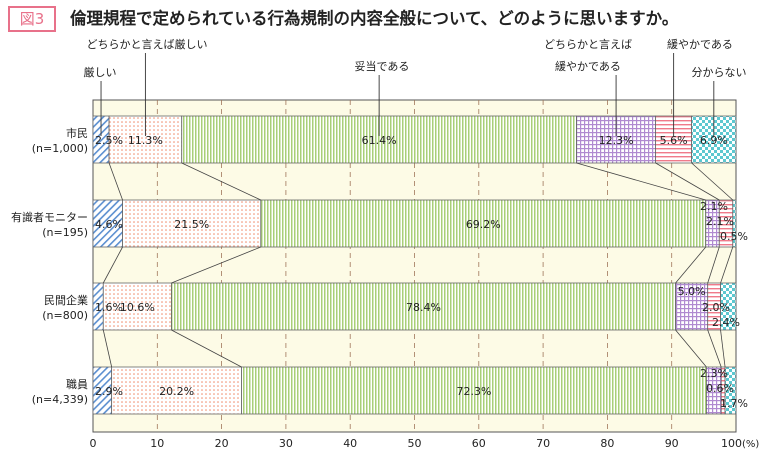  What do you see at coordinates (157, 443) in the screenshot?
I see `x-tick-label: 10` at bounding box center [157, 443].